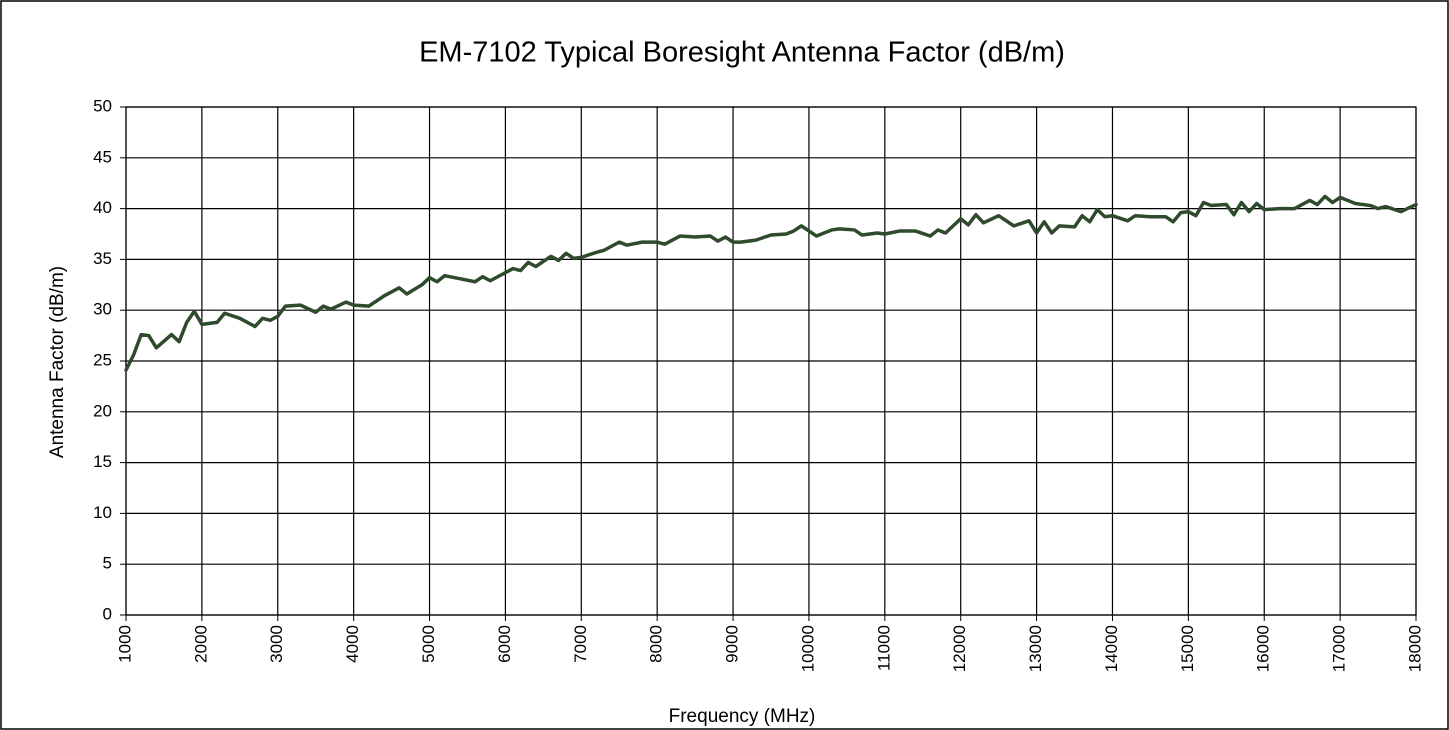 Image resolution: width=1449 pixels, height=730 pixels. I want to click on y-tick-label: 25, so click(102, 359).